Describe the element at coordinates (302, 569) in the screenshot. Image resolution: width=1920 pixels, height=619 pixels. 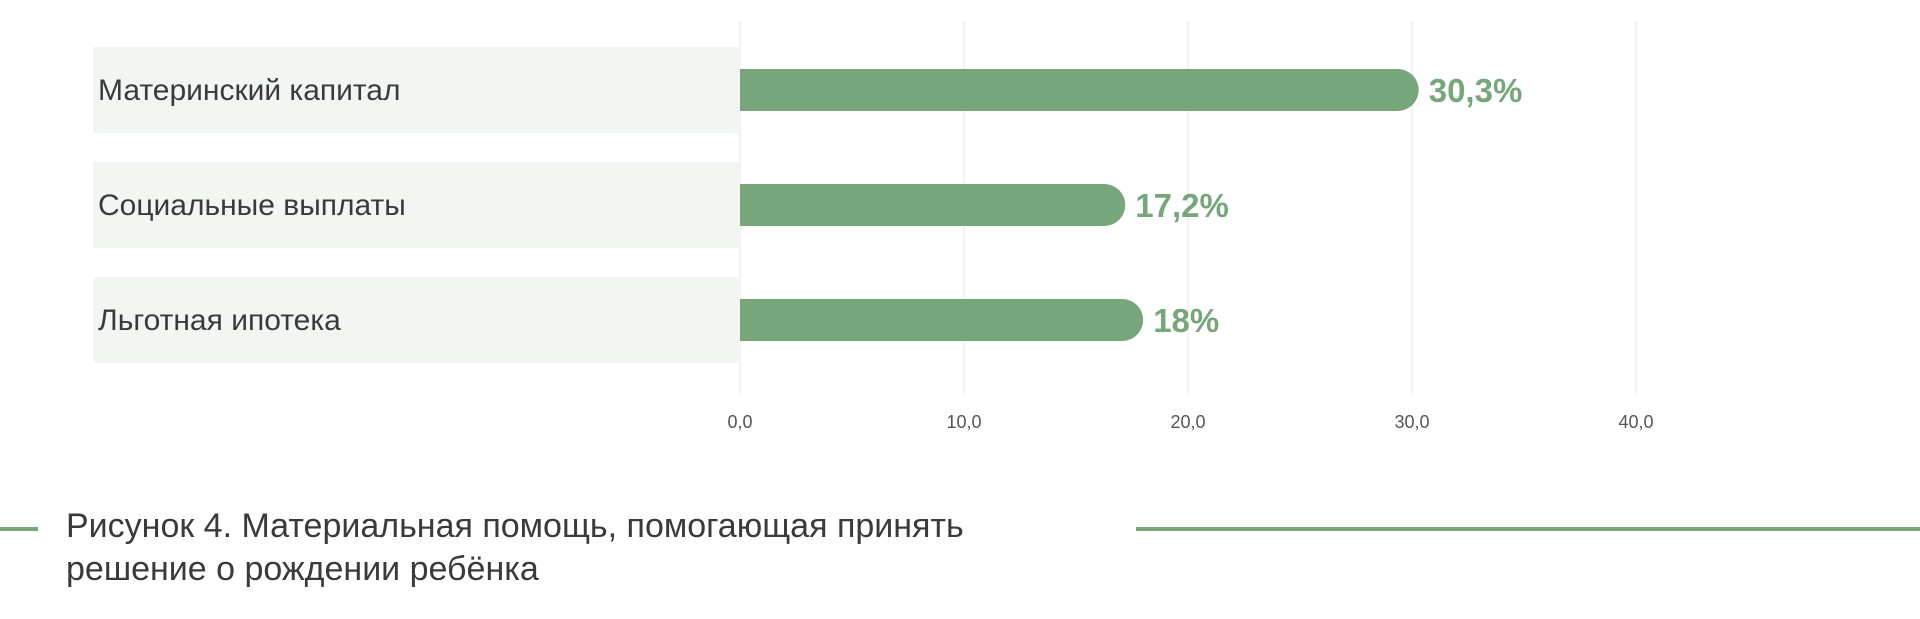
I see `caption-line-2: решение о рождении ребёнка` at that location.